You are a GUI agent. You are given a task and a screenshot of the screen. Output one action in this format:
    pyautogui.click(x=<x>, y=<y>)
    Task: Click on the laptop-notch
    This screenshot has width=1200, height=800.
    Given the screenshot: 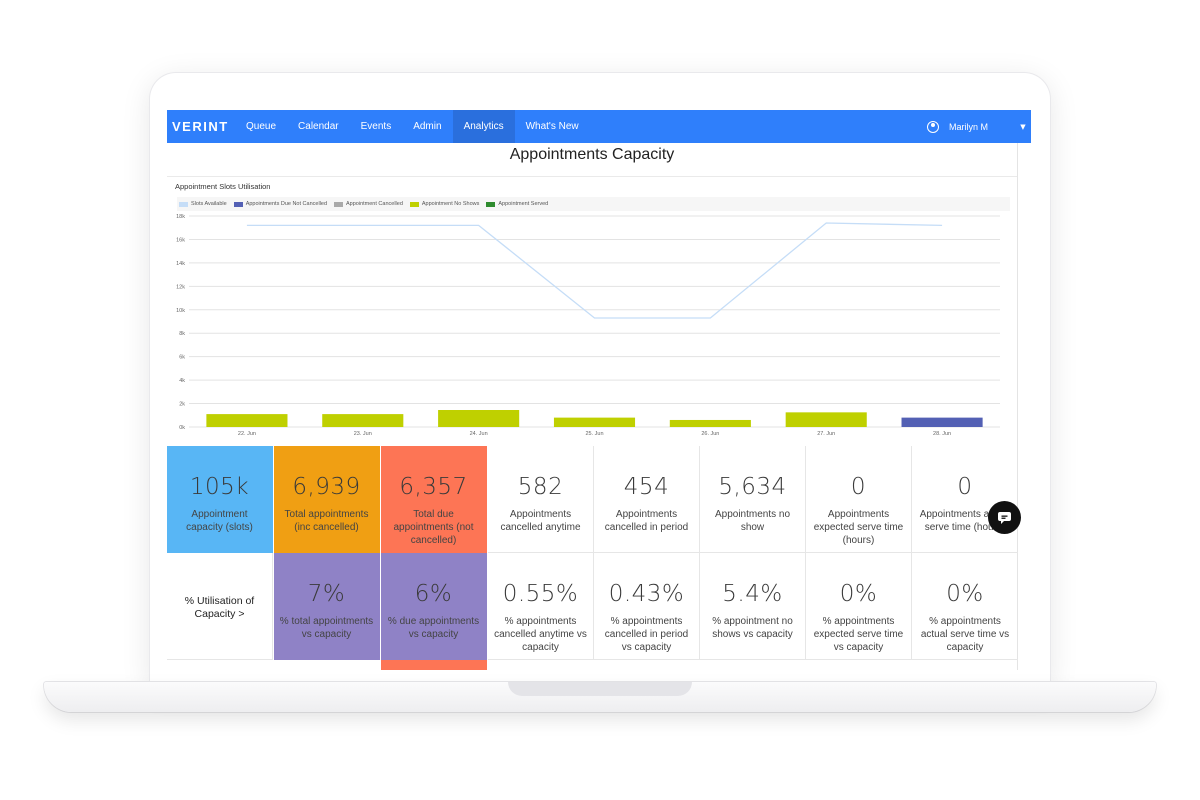 What is the action you would take?
    pyautogui.click(x=600, y=689)
    